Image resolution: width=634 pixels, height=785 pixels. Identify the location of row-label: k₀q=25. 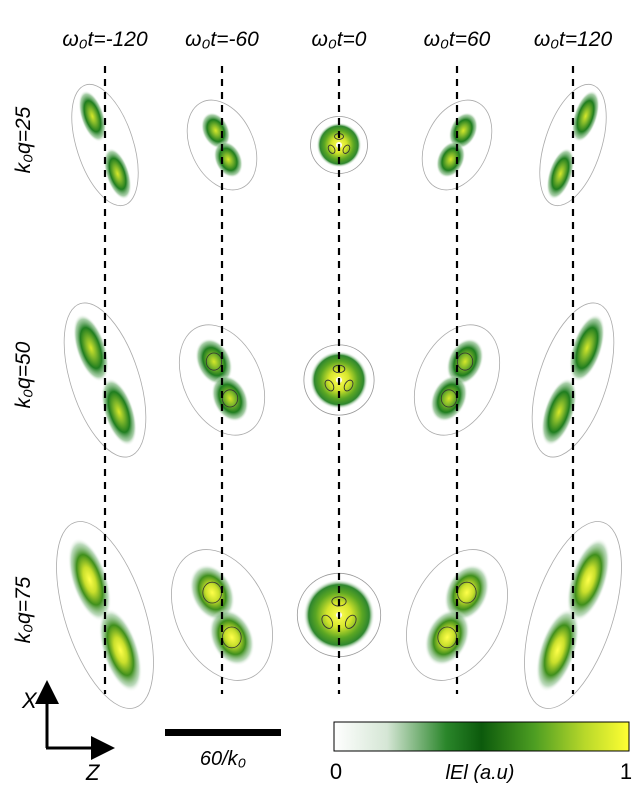
(23, 139).